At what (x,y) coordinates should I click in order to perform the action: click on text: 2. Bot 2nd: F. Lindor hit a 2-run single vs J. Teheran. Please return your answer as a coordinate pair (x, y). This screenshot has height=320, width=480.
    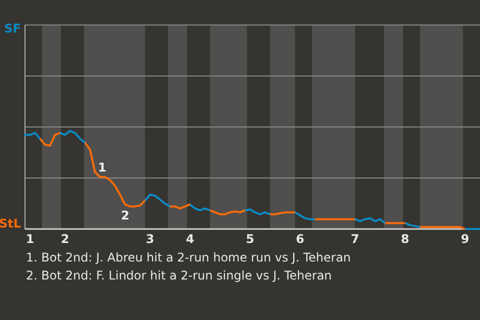
    Looking at the image, I should click on (179, 275).